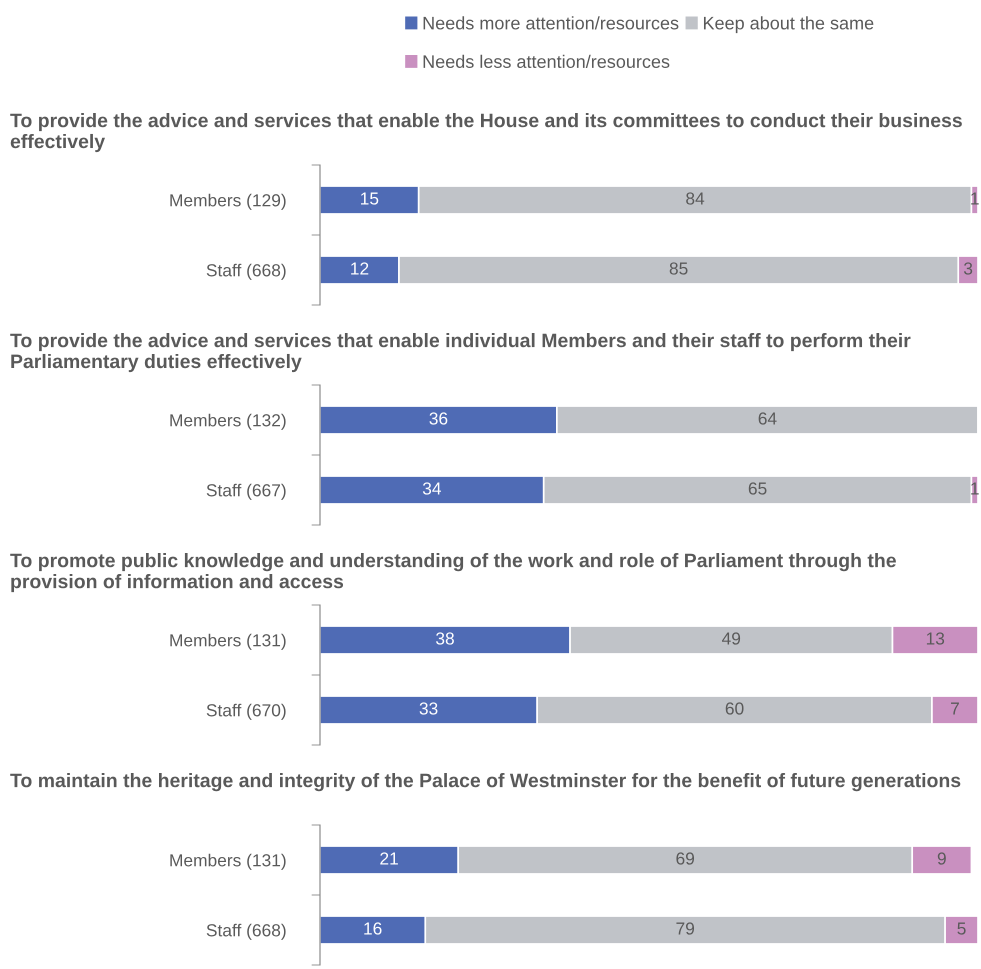 Image resolution: width=981 pixels, height=969 pixels. I want to click on data-label: 3, so click(968, 268).